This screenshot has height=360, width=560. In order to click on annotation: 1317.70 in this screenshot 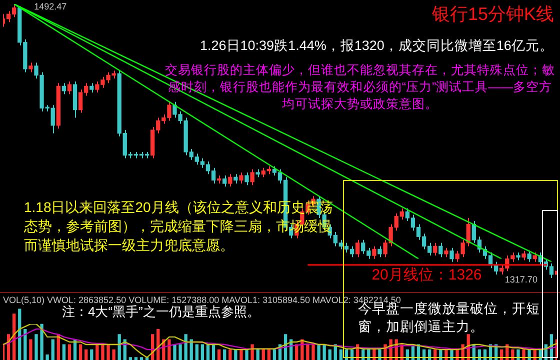, I will do `click(521, 279)`.